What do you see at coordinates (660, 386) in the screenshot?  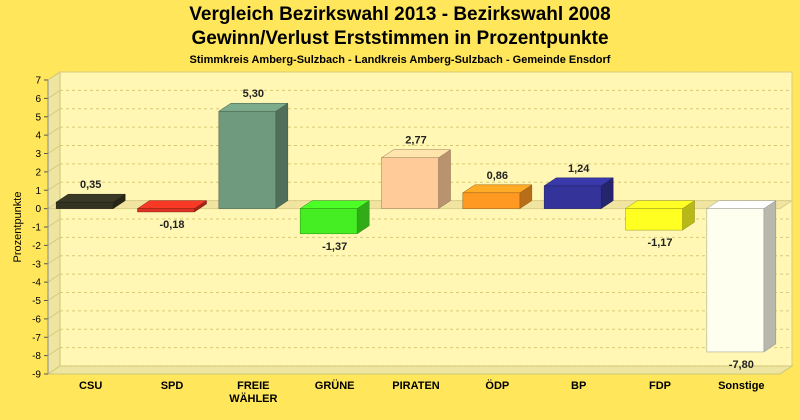 I see `x-tick-label: FDP` at bounding box center [660, 386].